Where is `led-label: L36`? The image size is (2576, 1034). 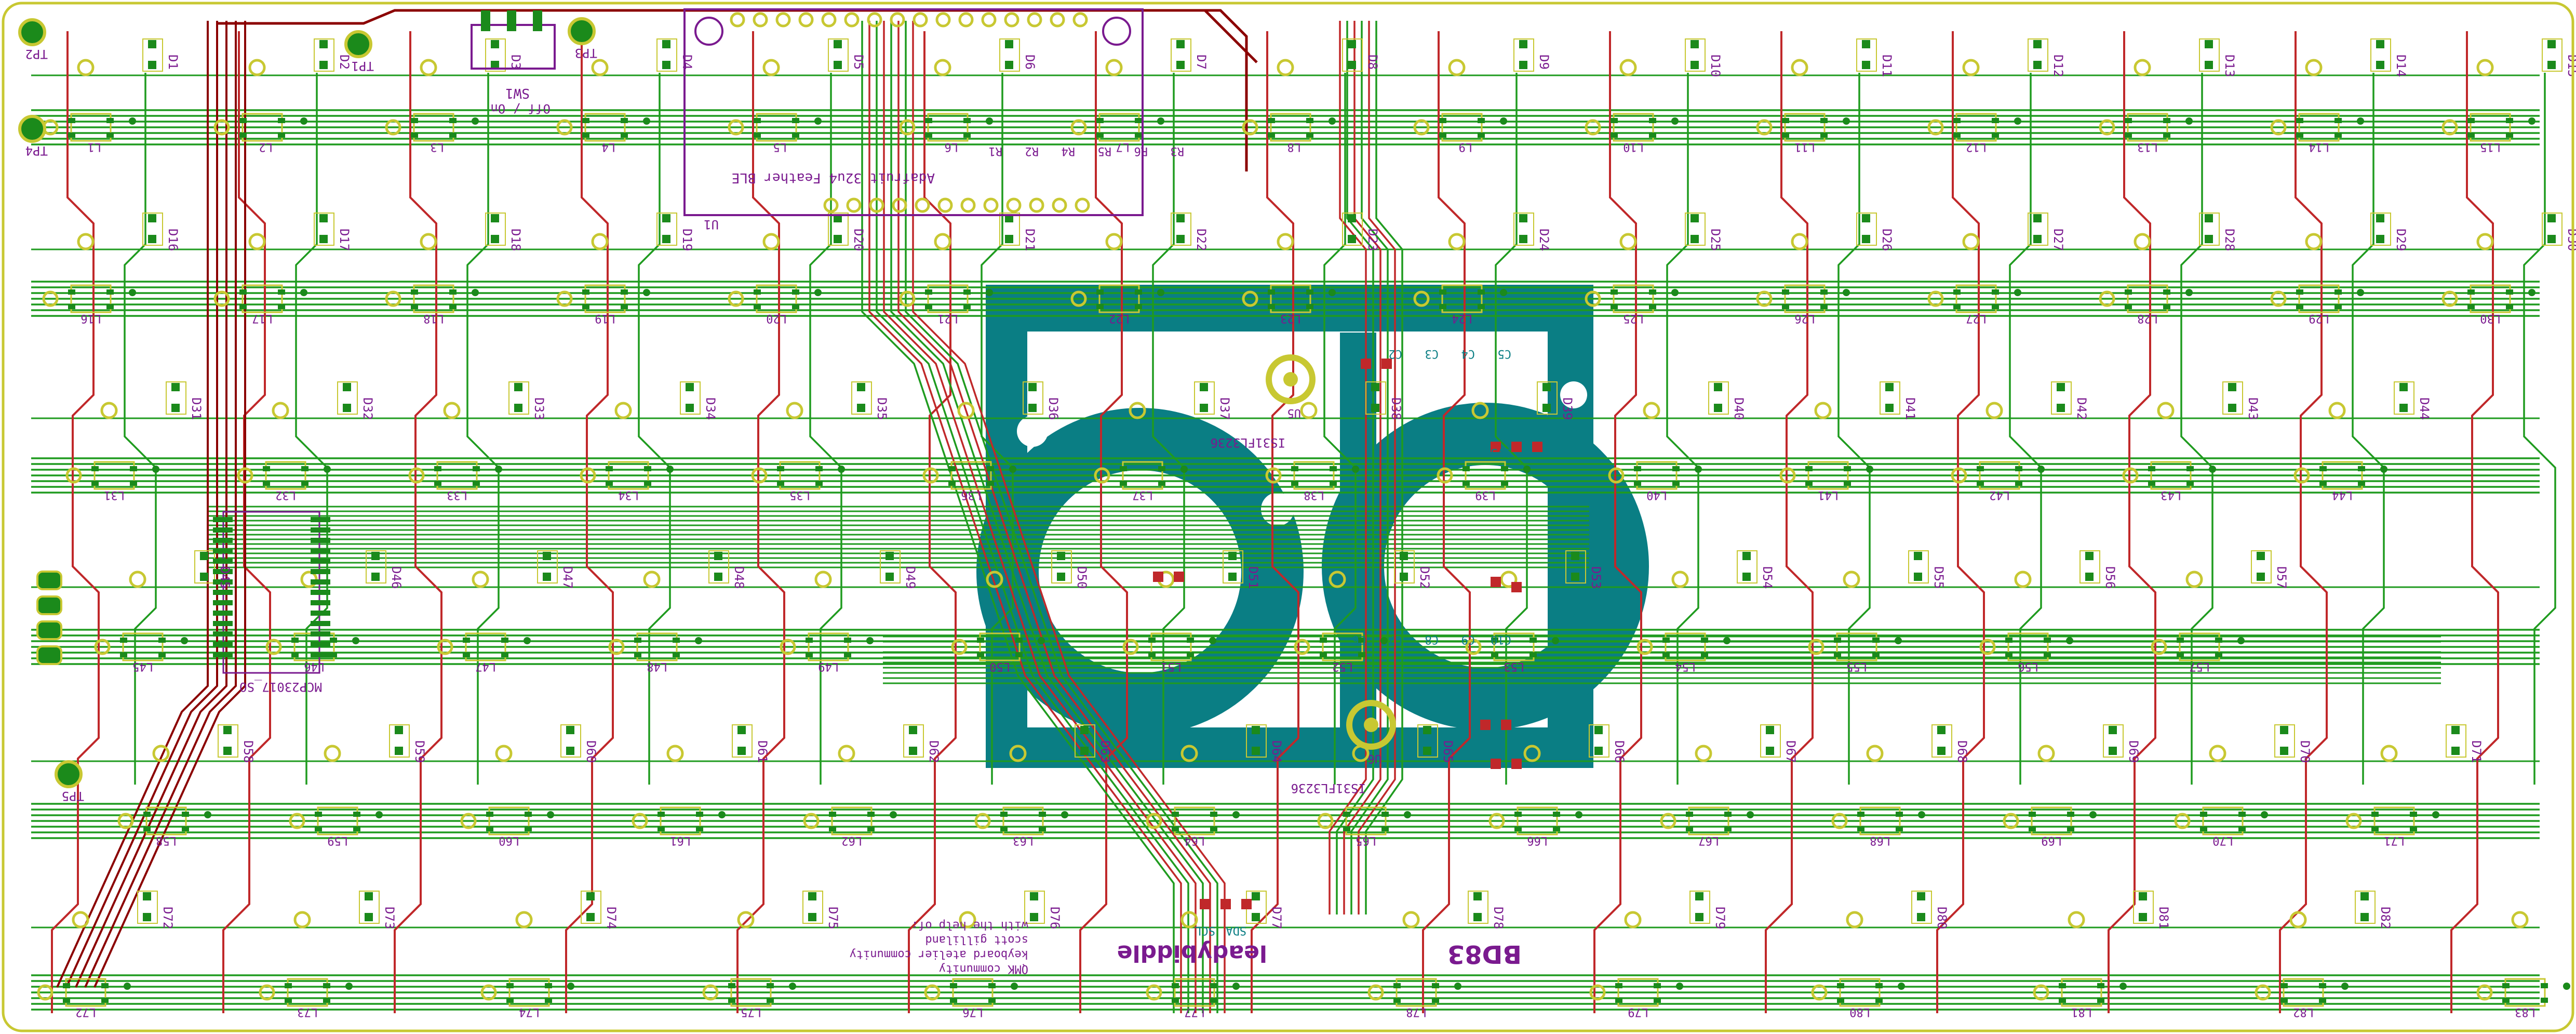
led-label: L36 is located at coordinates (972, 494).